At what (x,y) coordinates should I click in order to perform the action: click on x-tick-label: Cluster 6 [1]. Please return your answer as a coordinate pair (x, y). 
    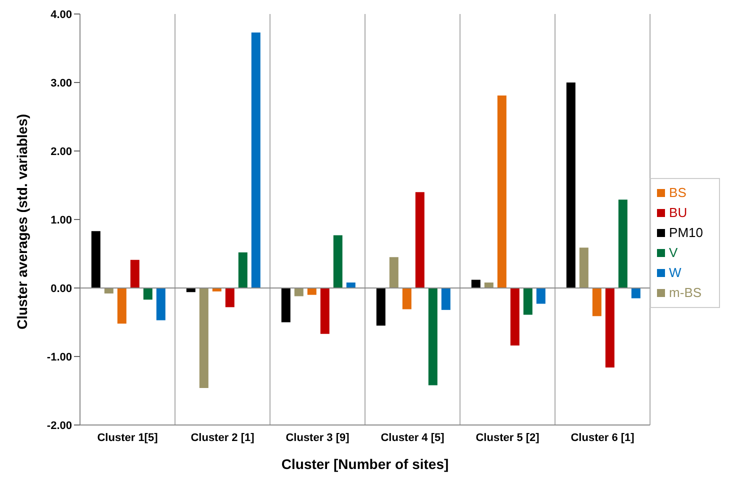
    Looking at the image, I should click on (602, 438).